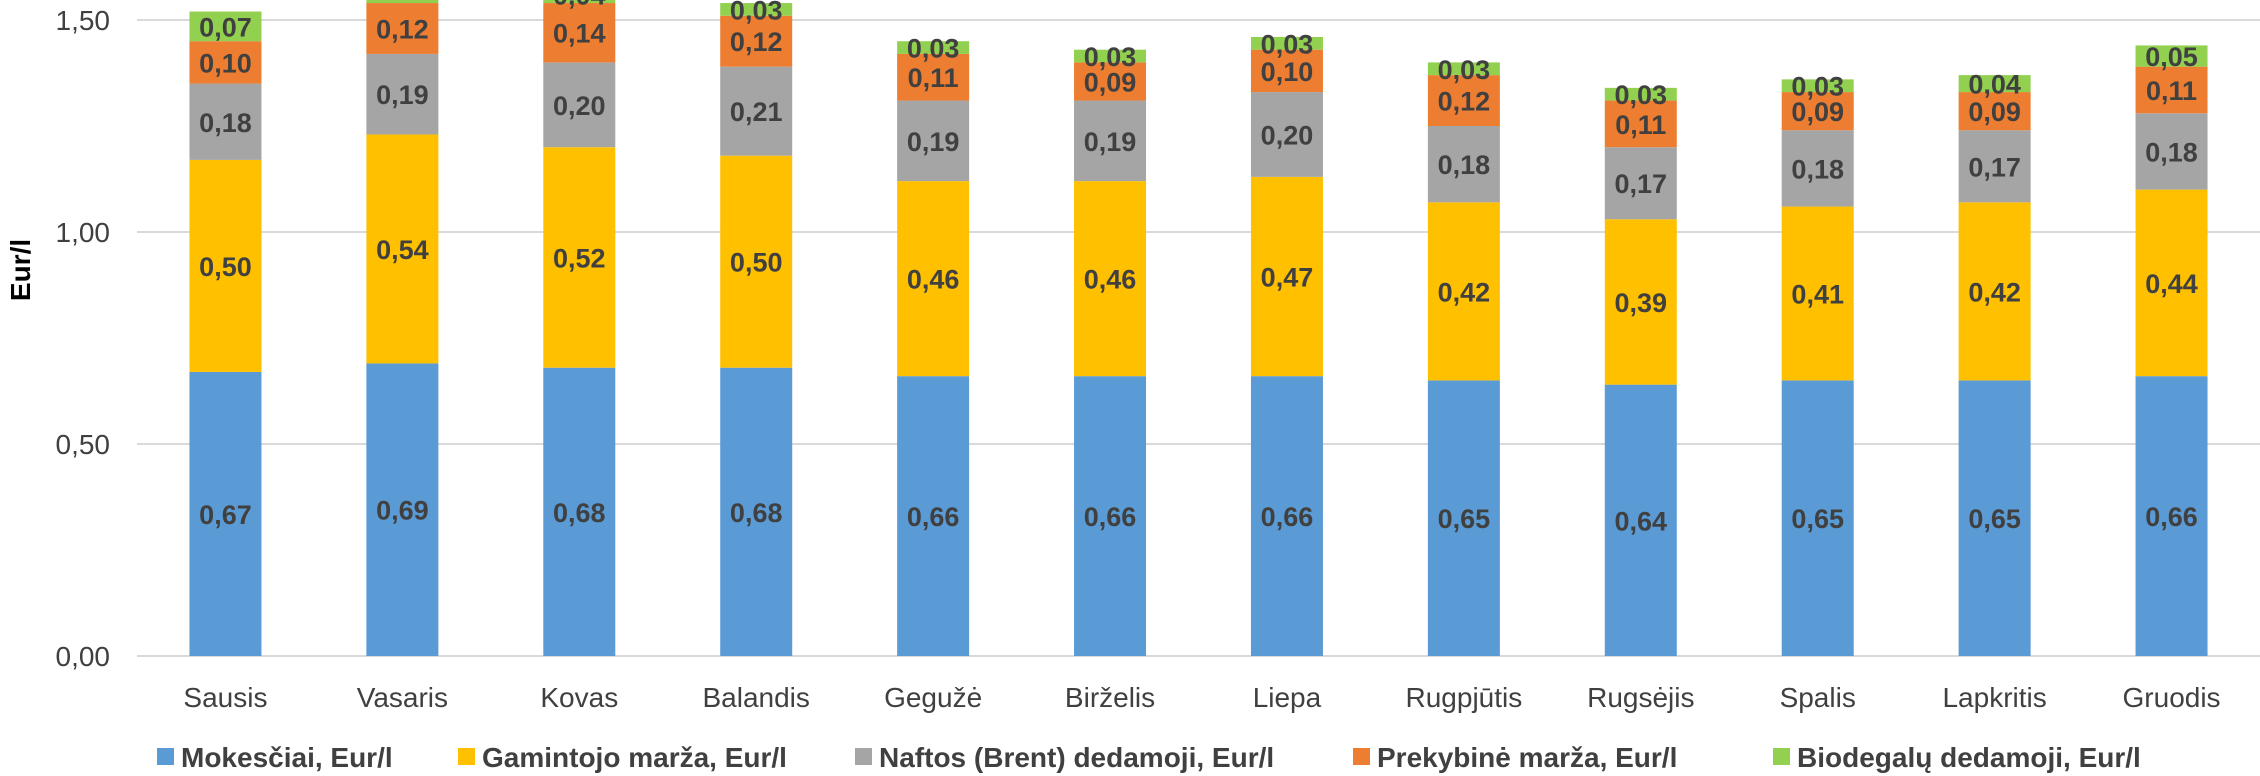 The image size is (2260, 776). Describe the element at coordinates (1110, 697) in the screenshot. I see `x-category-label: Birželis` at that location.